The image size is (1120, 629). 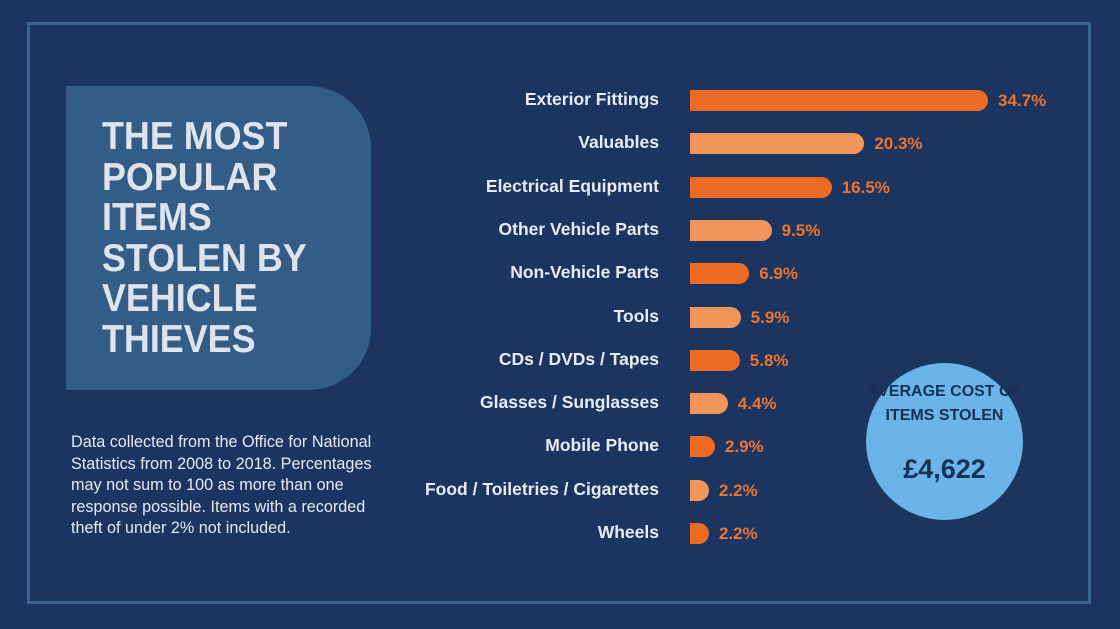 What do you see at coordinates (1022, 100) in the screenshot?
I see `value-label: 34.7%` at bounding box center [1022, 100].